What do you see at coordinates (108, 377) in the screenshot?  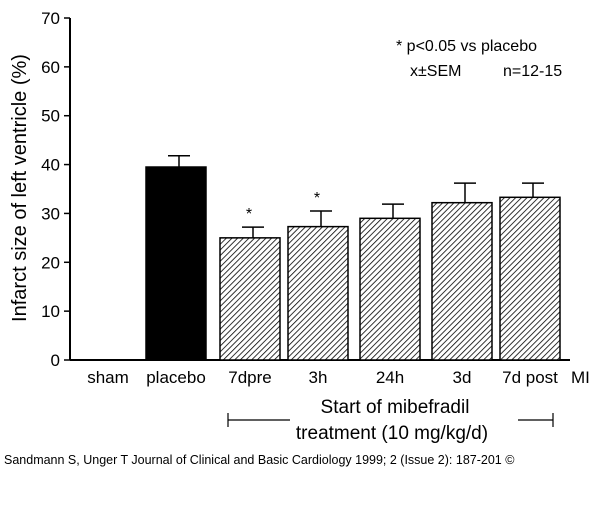 I see `x-tick-label: sham` at bounding box center [108, 377].